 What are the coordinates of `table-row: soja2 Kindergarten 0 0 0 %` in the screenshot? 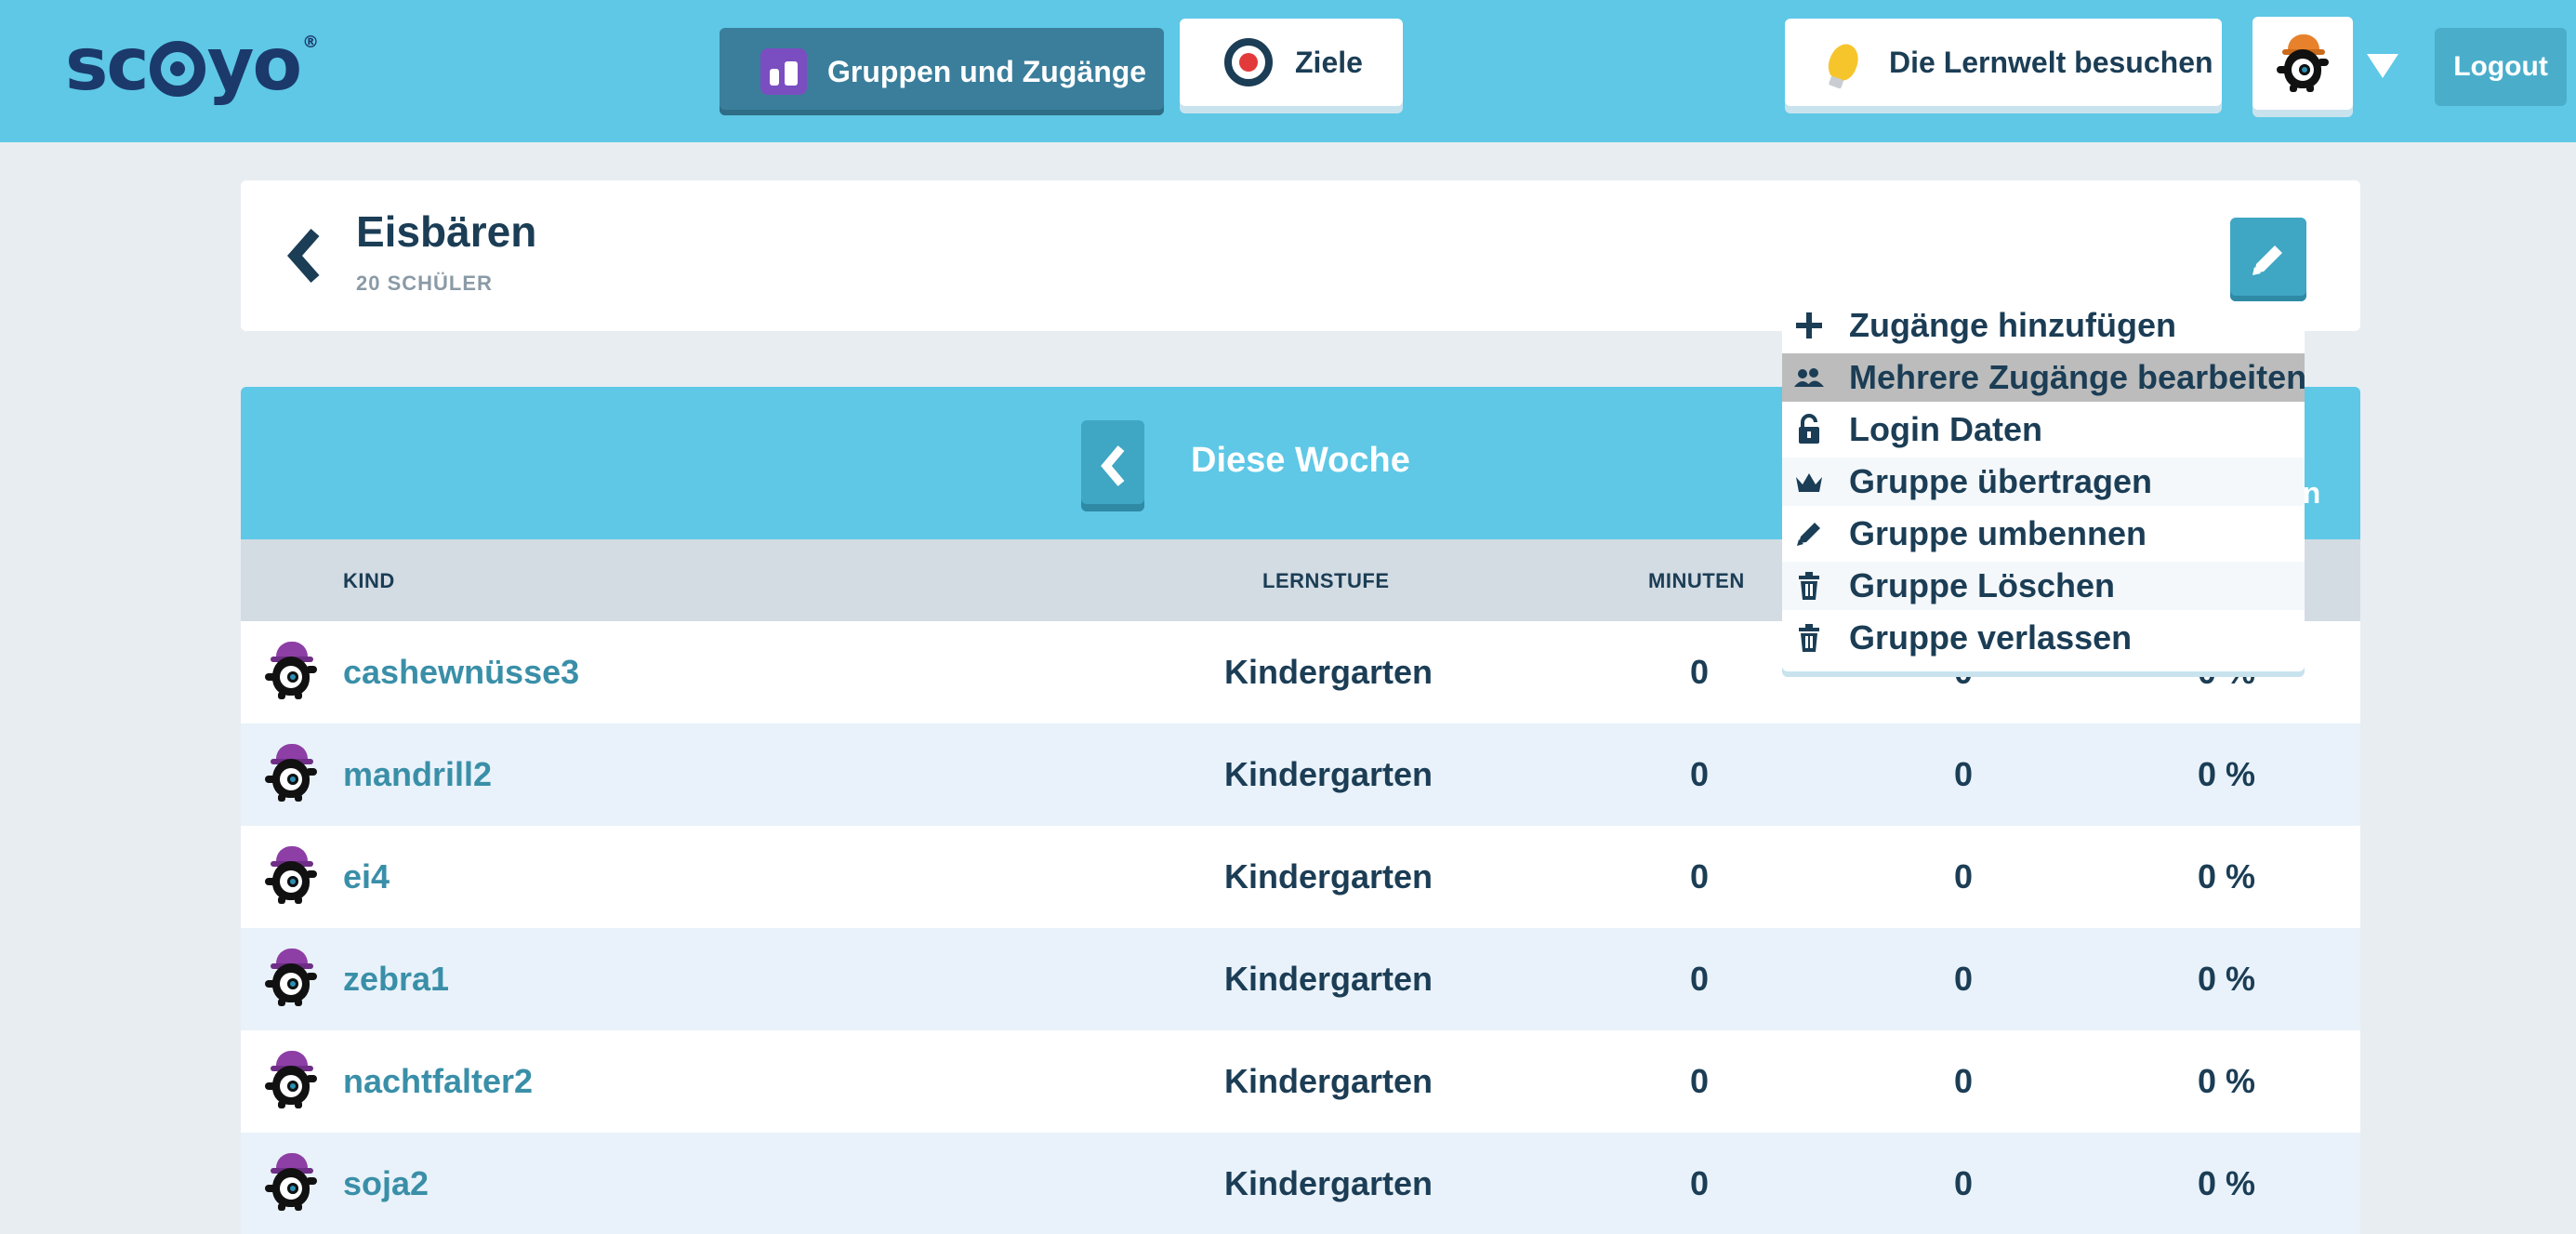 It's located at (1300, 1183).